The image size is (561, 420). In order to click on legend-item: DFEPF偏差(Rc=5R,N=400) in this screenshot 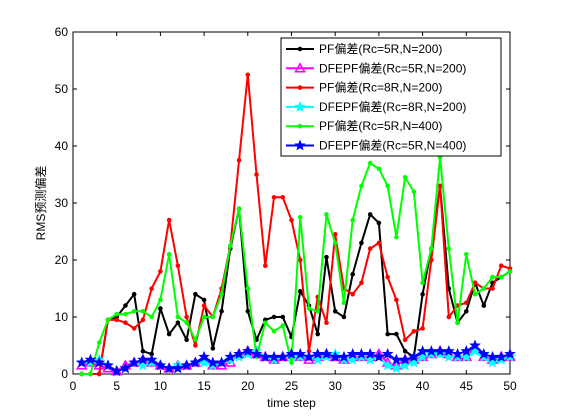, I will do `click(376, 145)`.